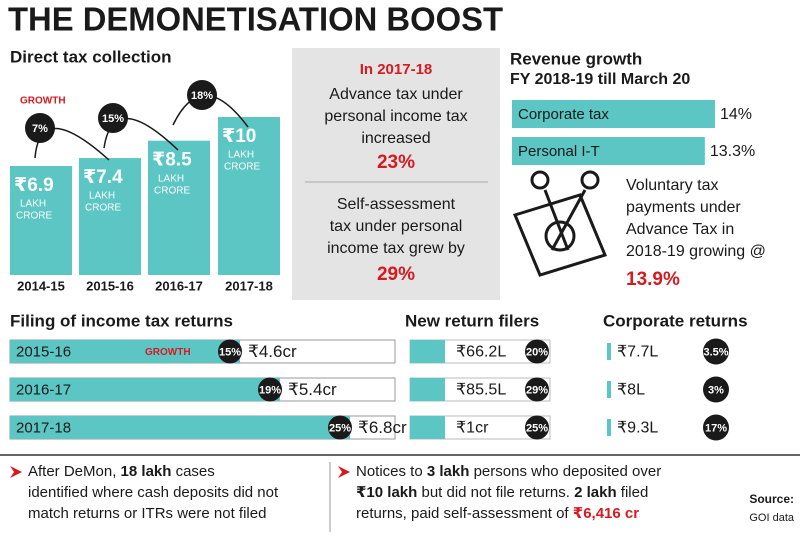  What do you see at coordinates (396, 226) in the screenshot?
I see `panel-text: tax under personal` at bounding box center [396, 226].